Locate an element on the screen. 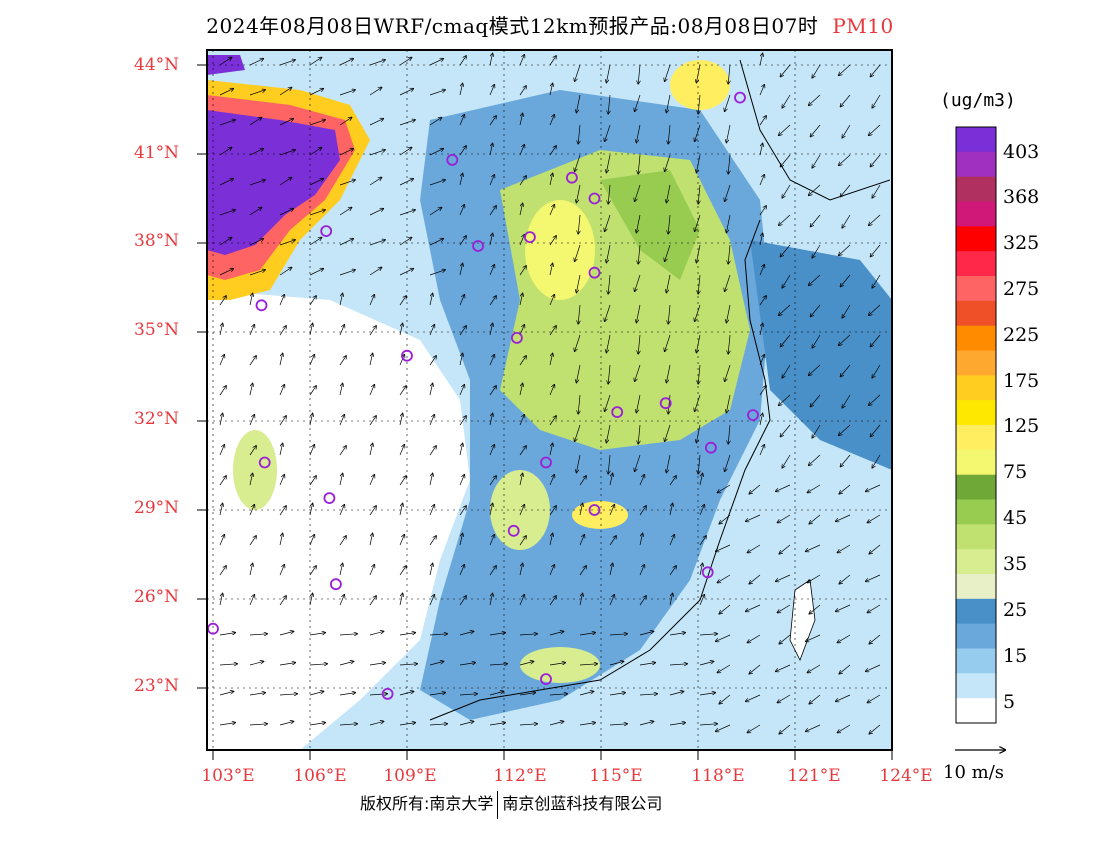 The height and width of the screenshot is (850, 1100). coastal-sea-region is located at coordinates (821, 355).